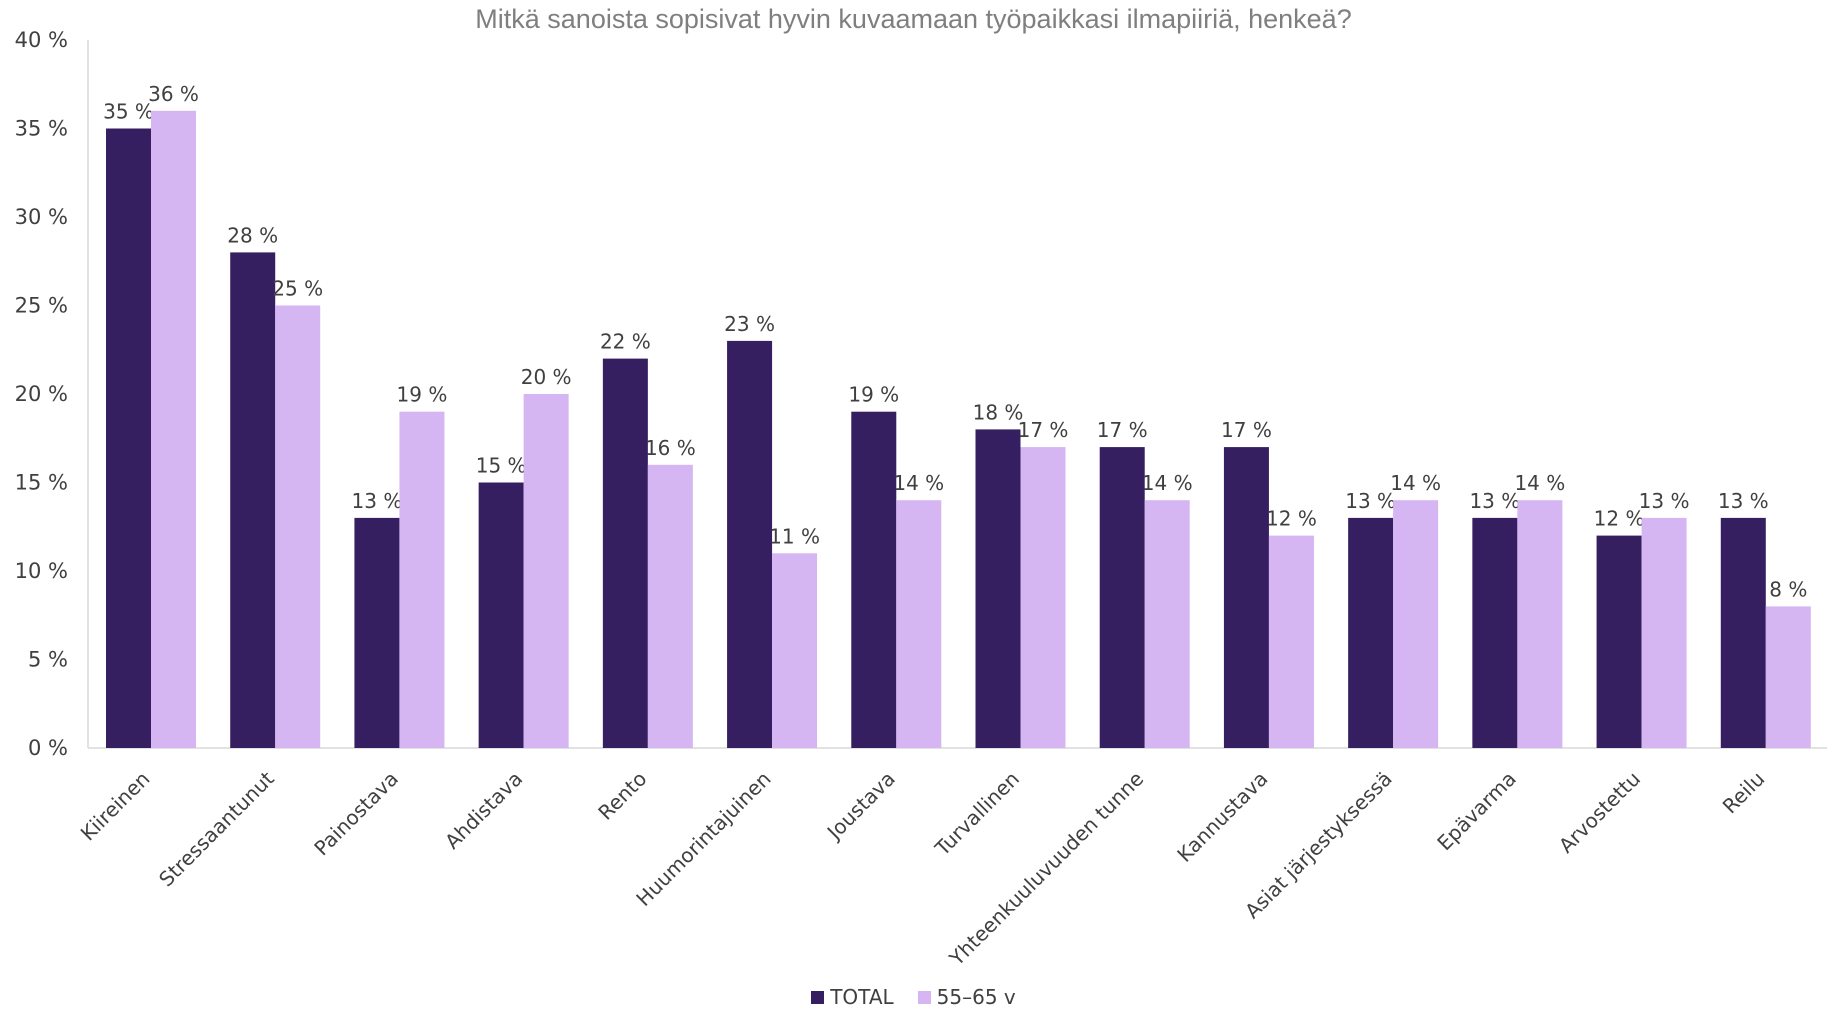 The image size is (1827, 1012). I want to click on category-label: Kiireinen, so click(115, 806).